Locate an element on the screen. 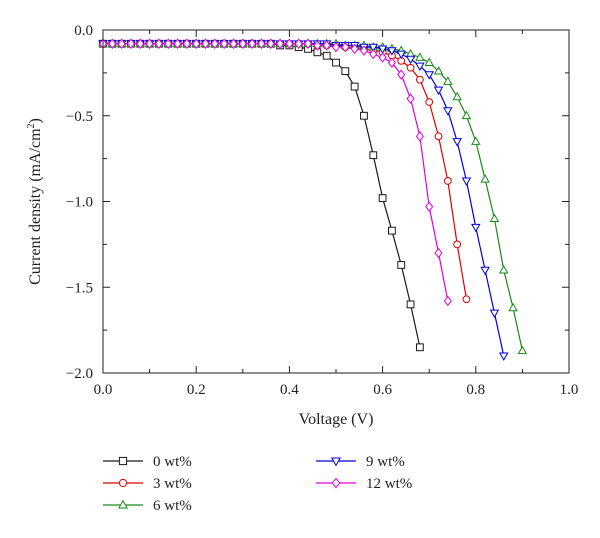  x-tick-label: 0.0 is located at coordinates (103, 390).